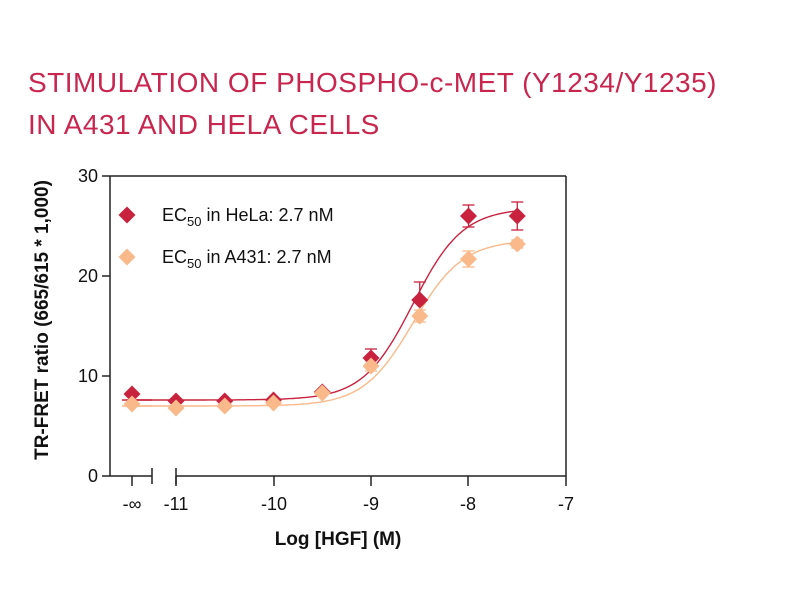 This screenshot has height=600, width=800. What do you see at coordinates (267, 215) in the screenshot?
I see `legend-hela-rest: in HeLa: 2.7 nM` at bounding box center [267, 215].